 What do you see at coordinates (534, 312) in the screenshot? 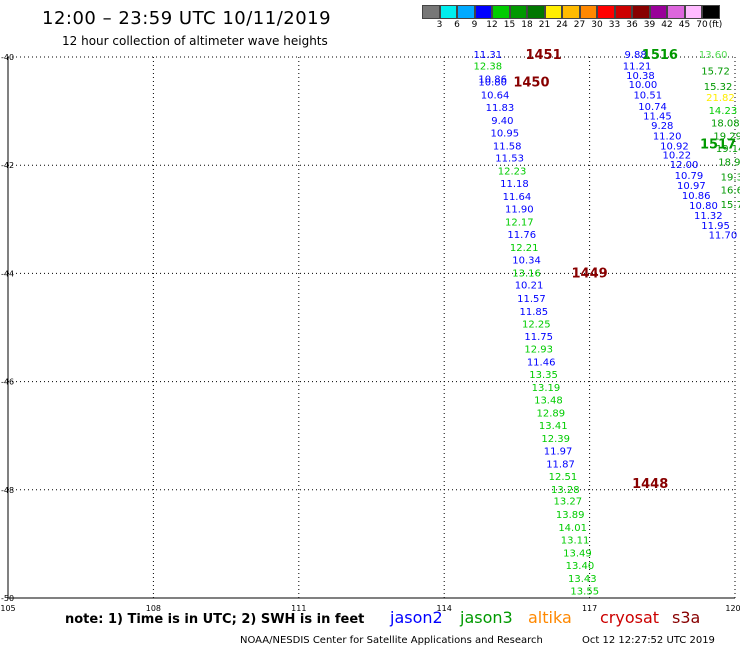
I see `wave-height-reading: 11.85` at bounding box center [534, 312].